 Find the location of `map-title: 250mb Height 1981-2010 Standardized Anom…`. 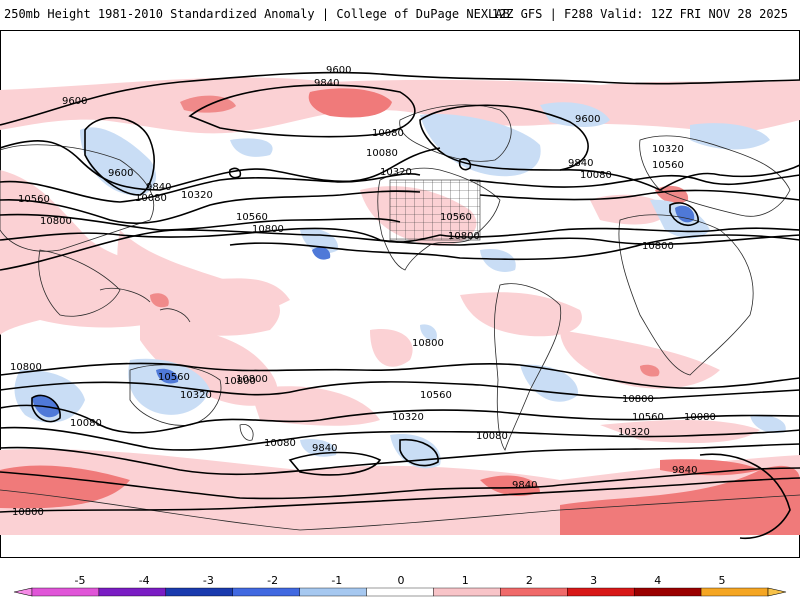

map-title: 250mb Height 1981-2010 Standardized Anom… is located at coordinates (257, 14).